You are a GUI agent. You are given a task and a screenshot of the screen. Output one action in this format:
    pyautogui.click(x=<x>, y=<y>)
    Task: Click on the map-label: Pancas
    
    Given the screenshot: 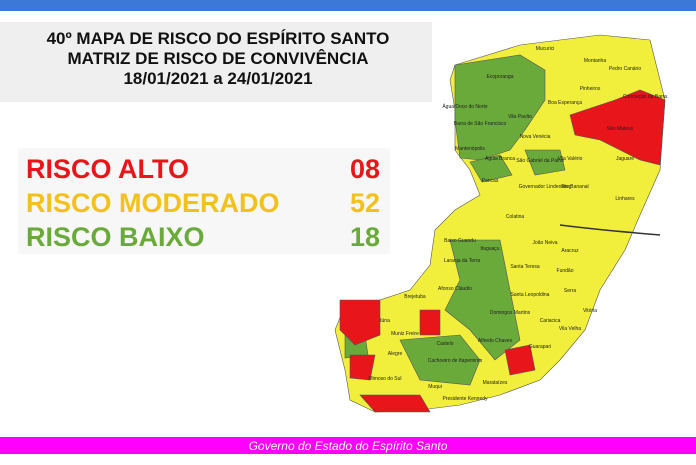 What is the action you would take?
    pyautogui.click(x=490, y=181)
    